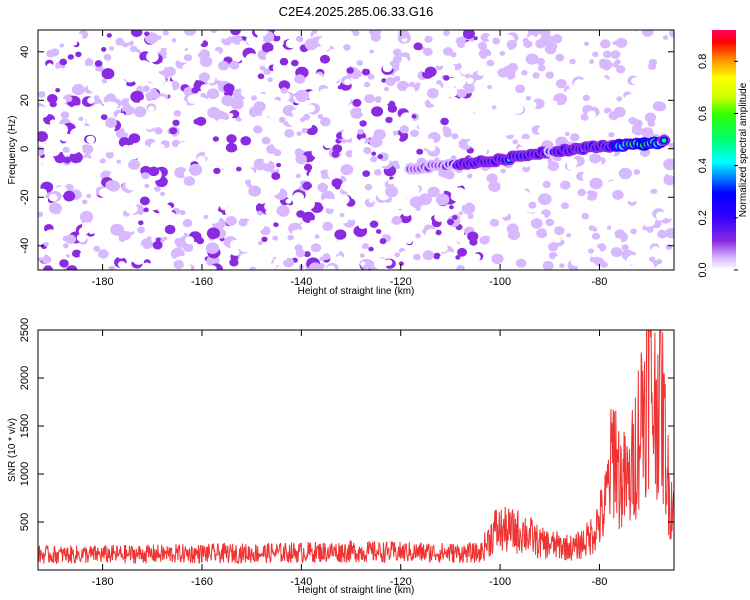  What do you see at coordinates (25, 52) in the screenshot?
I see `y-tick-label: 40` at bounding box center [25, 52].